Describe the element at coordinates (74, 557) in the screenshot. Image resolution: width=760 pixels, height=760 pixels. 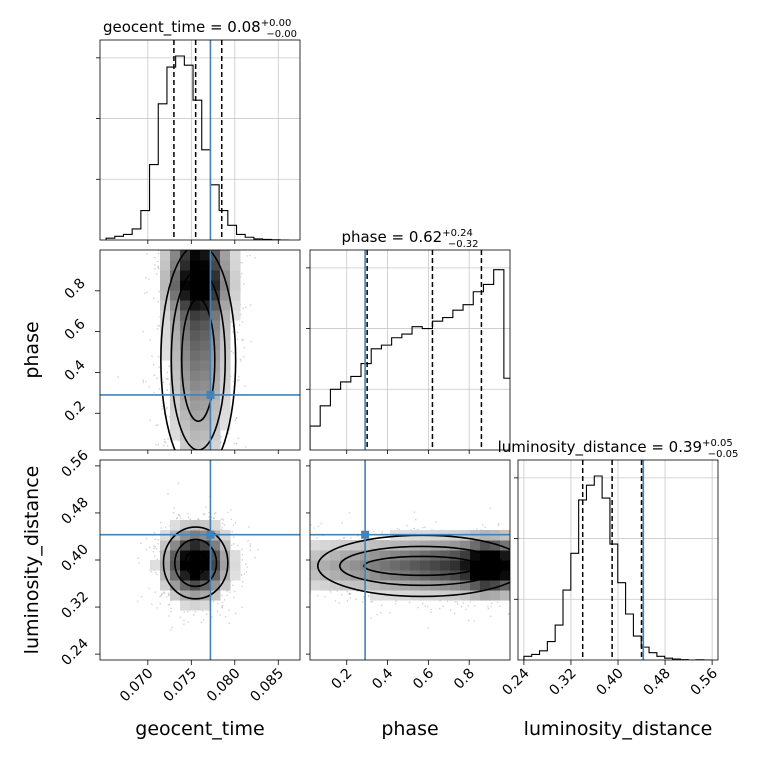
I see `y-tick-label: 0.40` at that location.